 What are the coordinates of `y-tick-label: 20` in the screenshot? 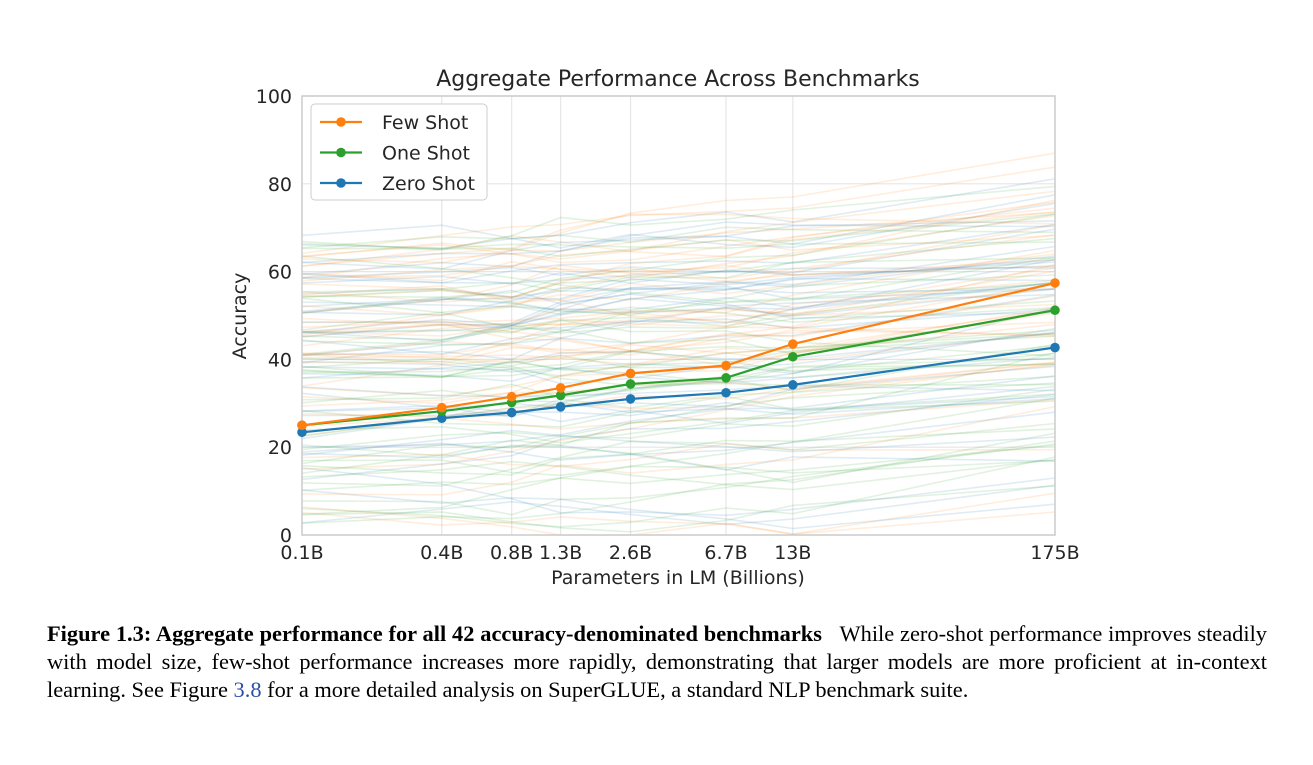 It's located at (280, 448).